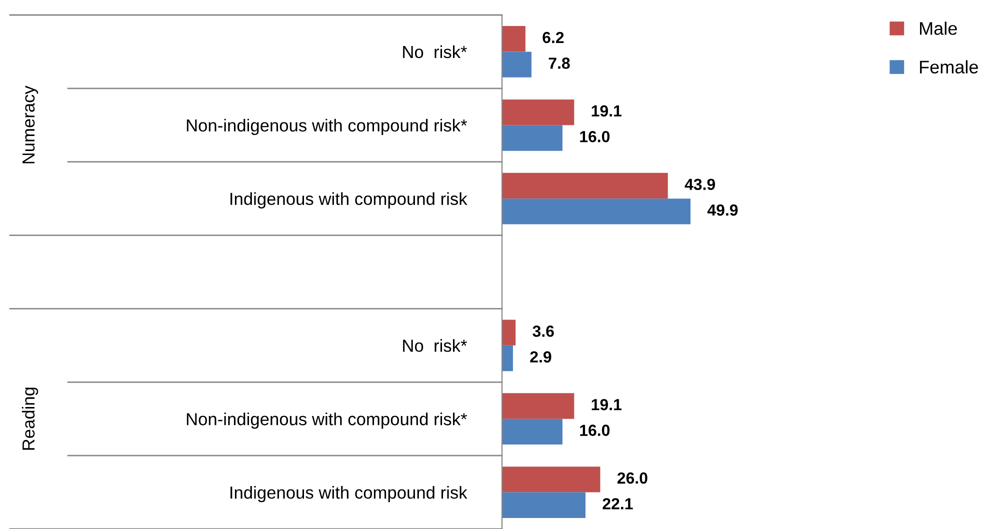 This screenshot has width=995, height=529. What do you see at coordinates (30, 125) in the screenshot?
I see `text: Numeracy` at bounding box center [30, 125].